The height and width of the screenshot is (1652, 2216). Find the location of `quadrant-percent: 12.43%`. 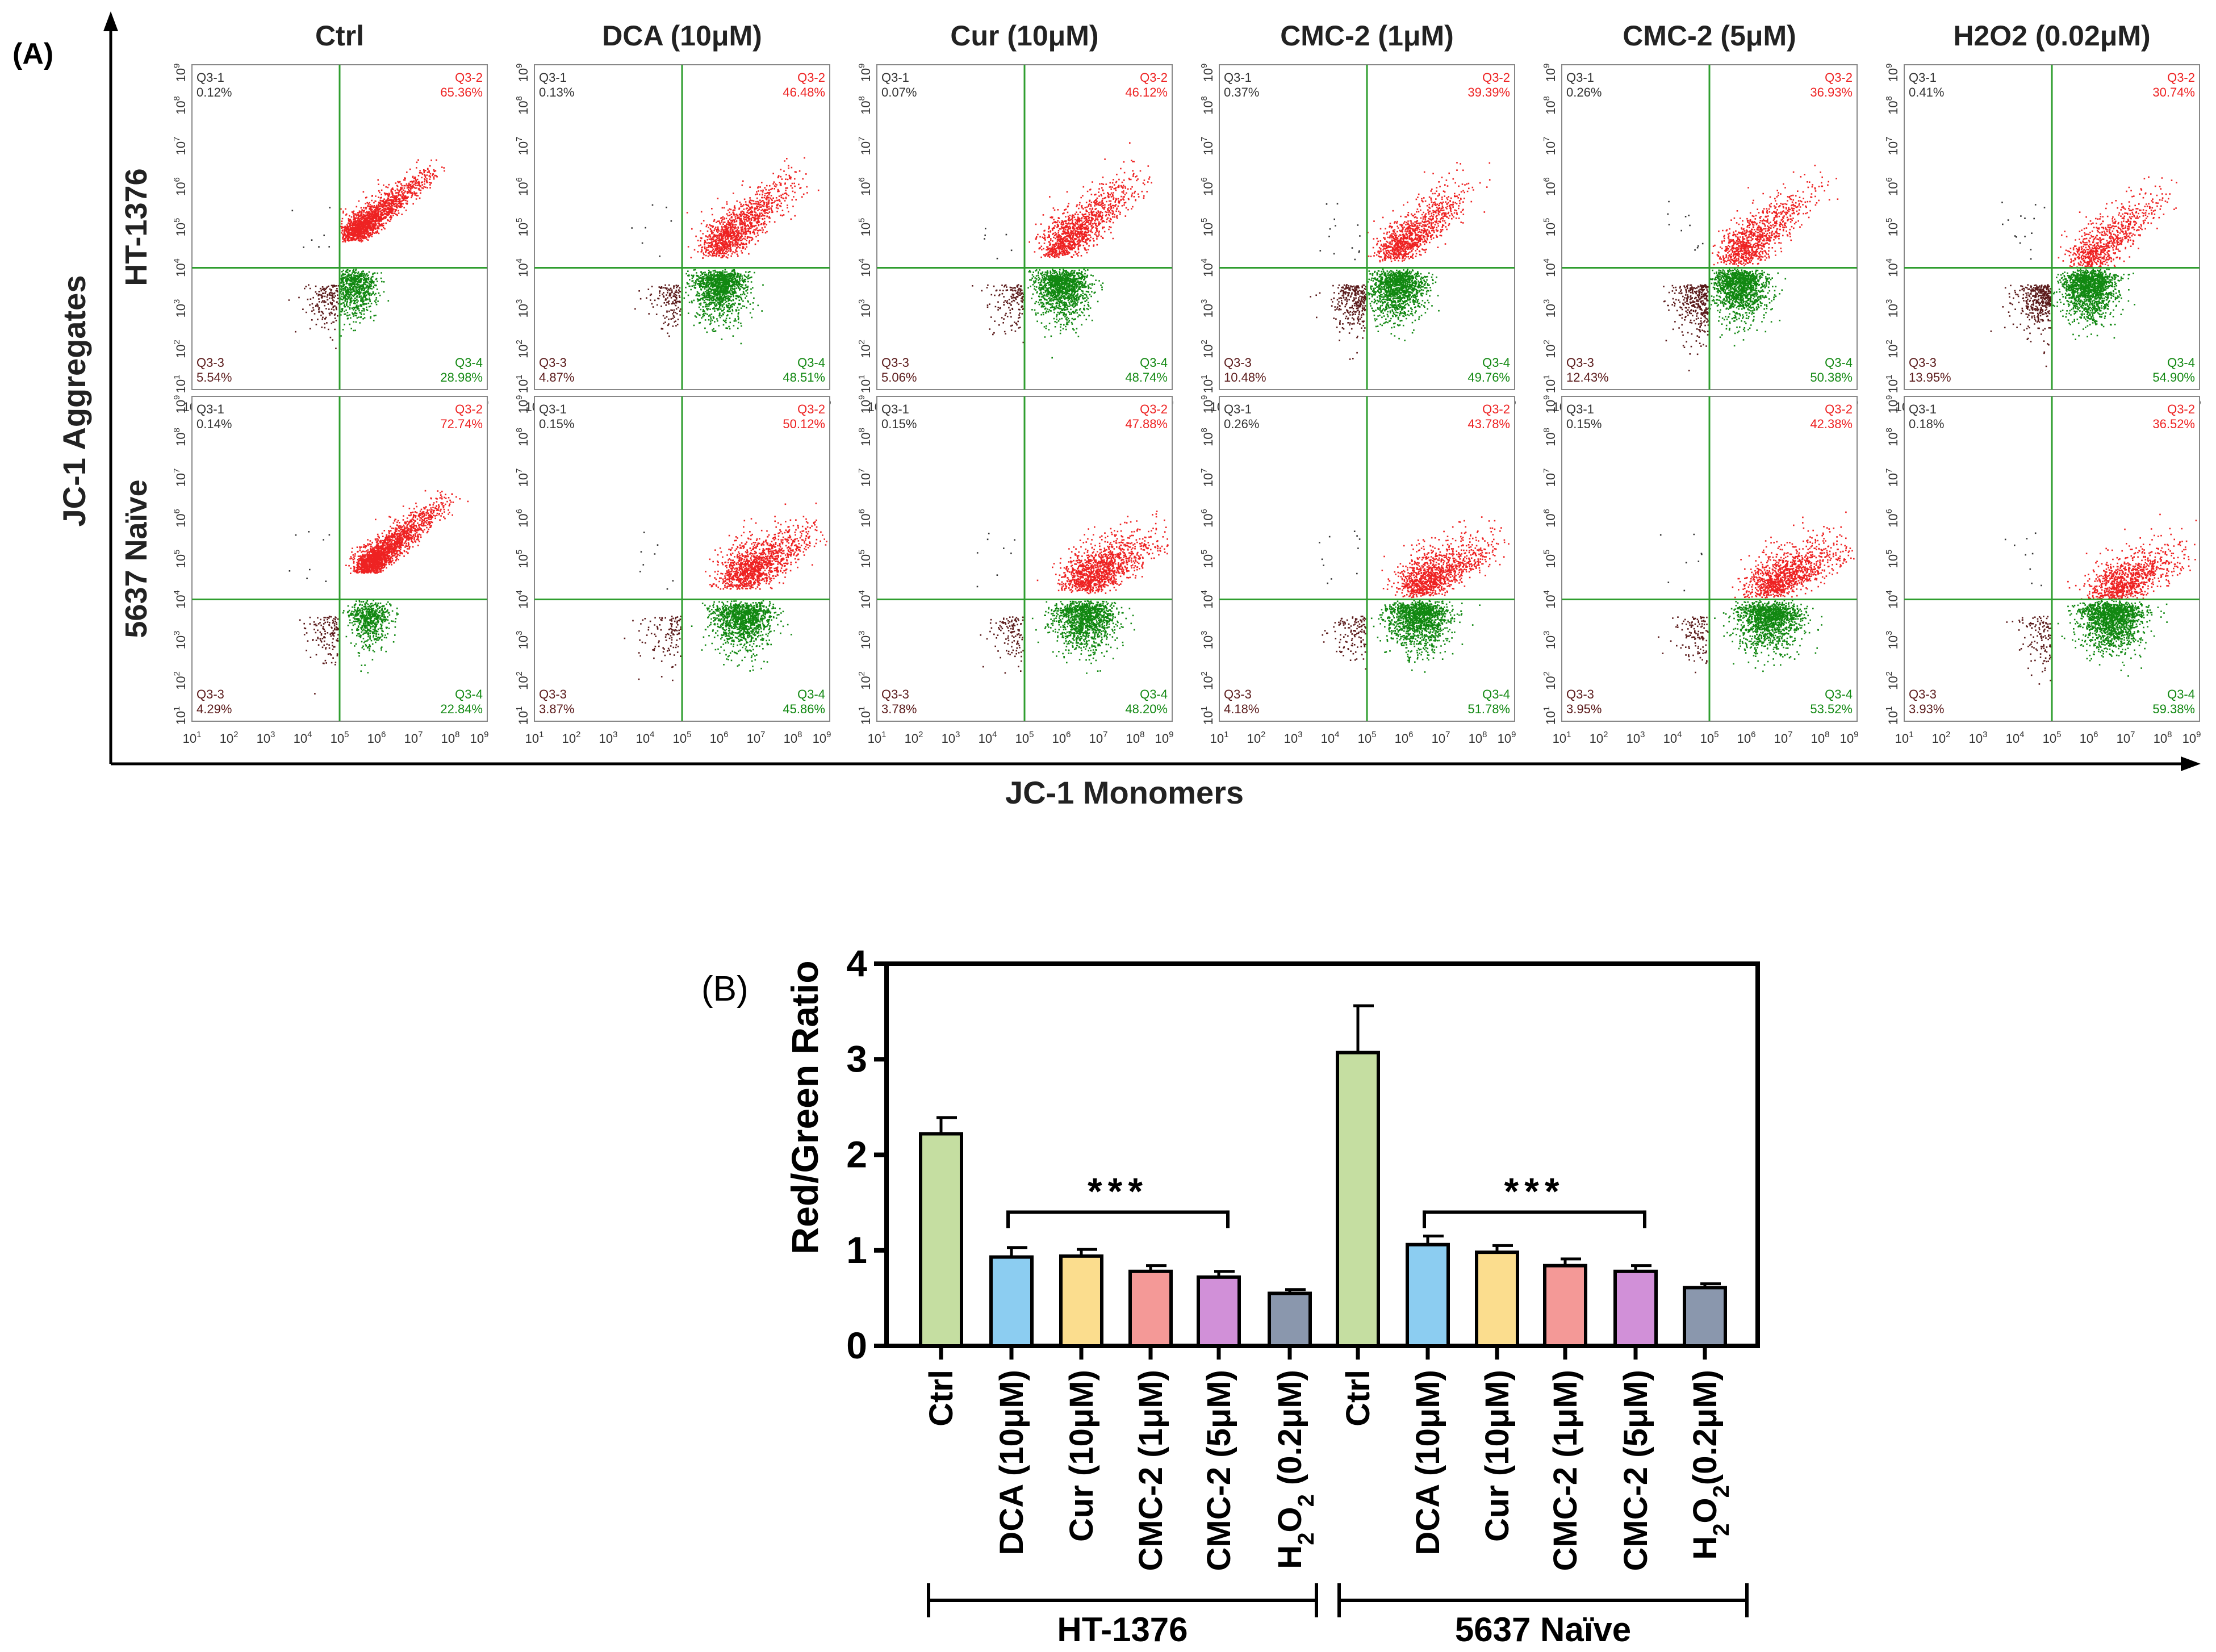

quadrant-percent: 12.43% is located at coordinates (1587, 377).